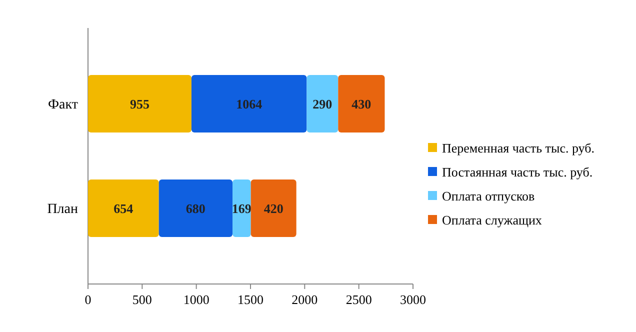 The image size is (636, 332). I want to click on legend-label: Переменная часть тыс. руб., so click(518, 148).